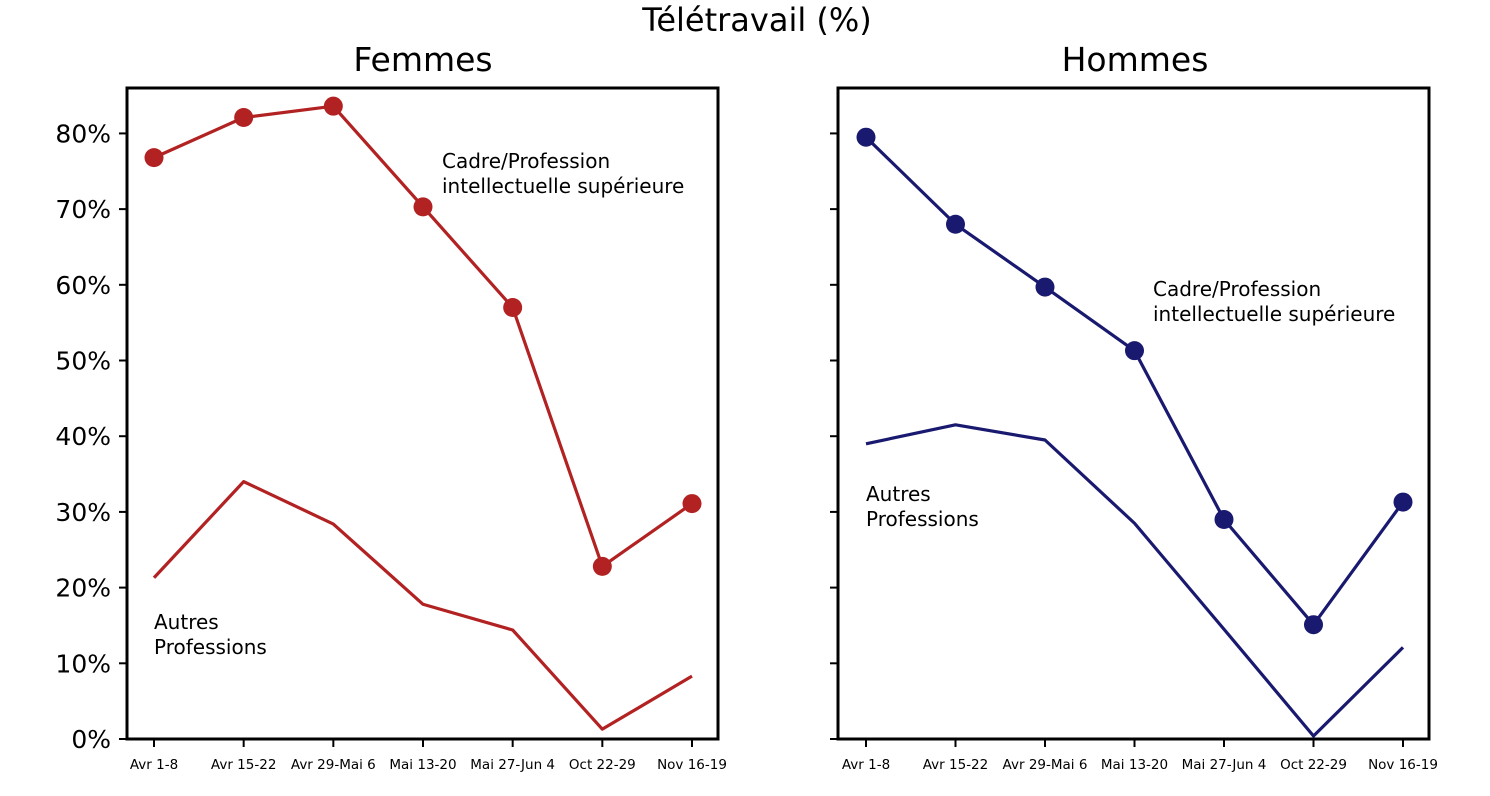 The height and width of the screenshot is (796, 1490). Describe the element at coordinates (91, 739) in the screenshot. I see `y-tick-label: 0%` at that location.